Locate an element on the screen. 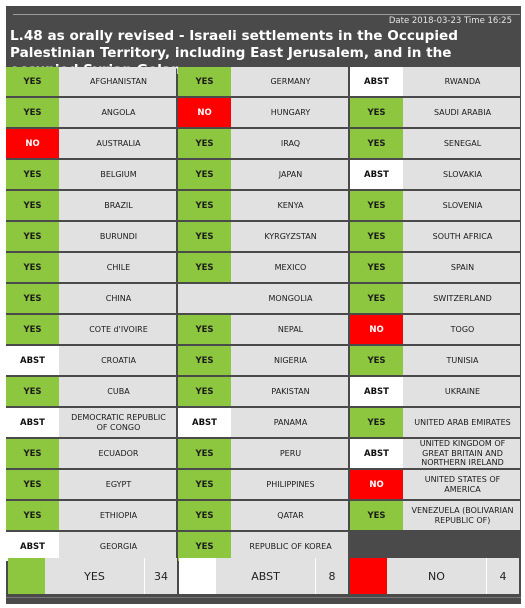  country-name: PANAMA is located at coordinates (290, 422).